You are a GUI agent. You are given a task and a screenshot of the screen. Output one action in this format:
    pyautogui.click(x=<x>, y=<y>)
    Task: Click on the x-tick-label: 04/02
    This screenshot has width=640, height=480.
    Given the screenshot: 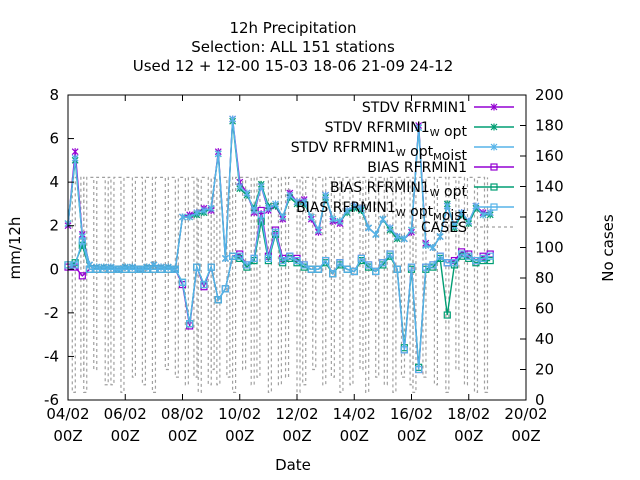 What is the action you would take?
    pyautogui.click(x=67, y=414)
    